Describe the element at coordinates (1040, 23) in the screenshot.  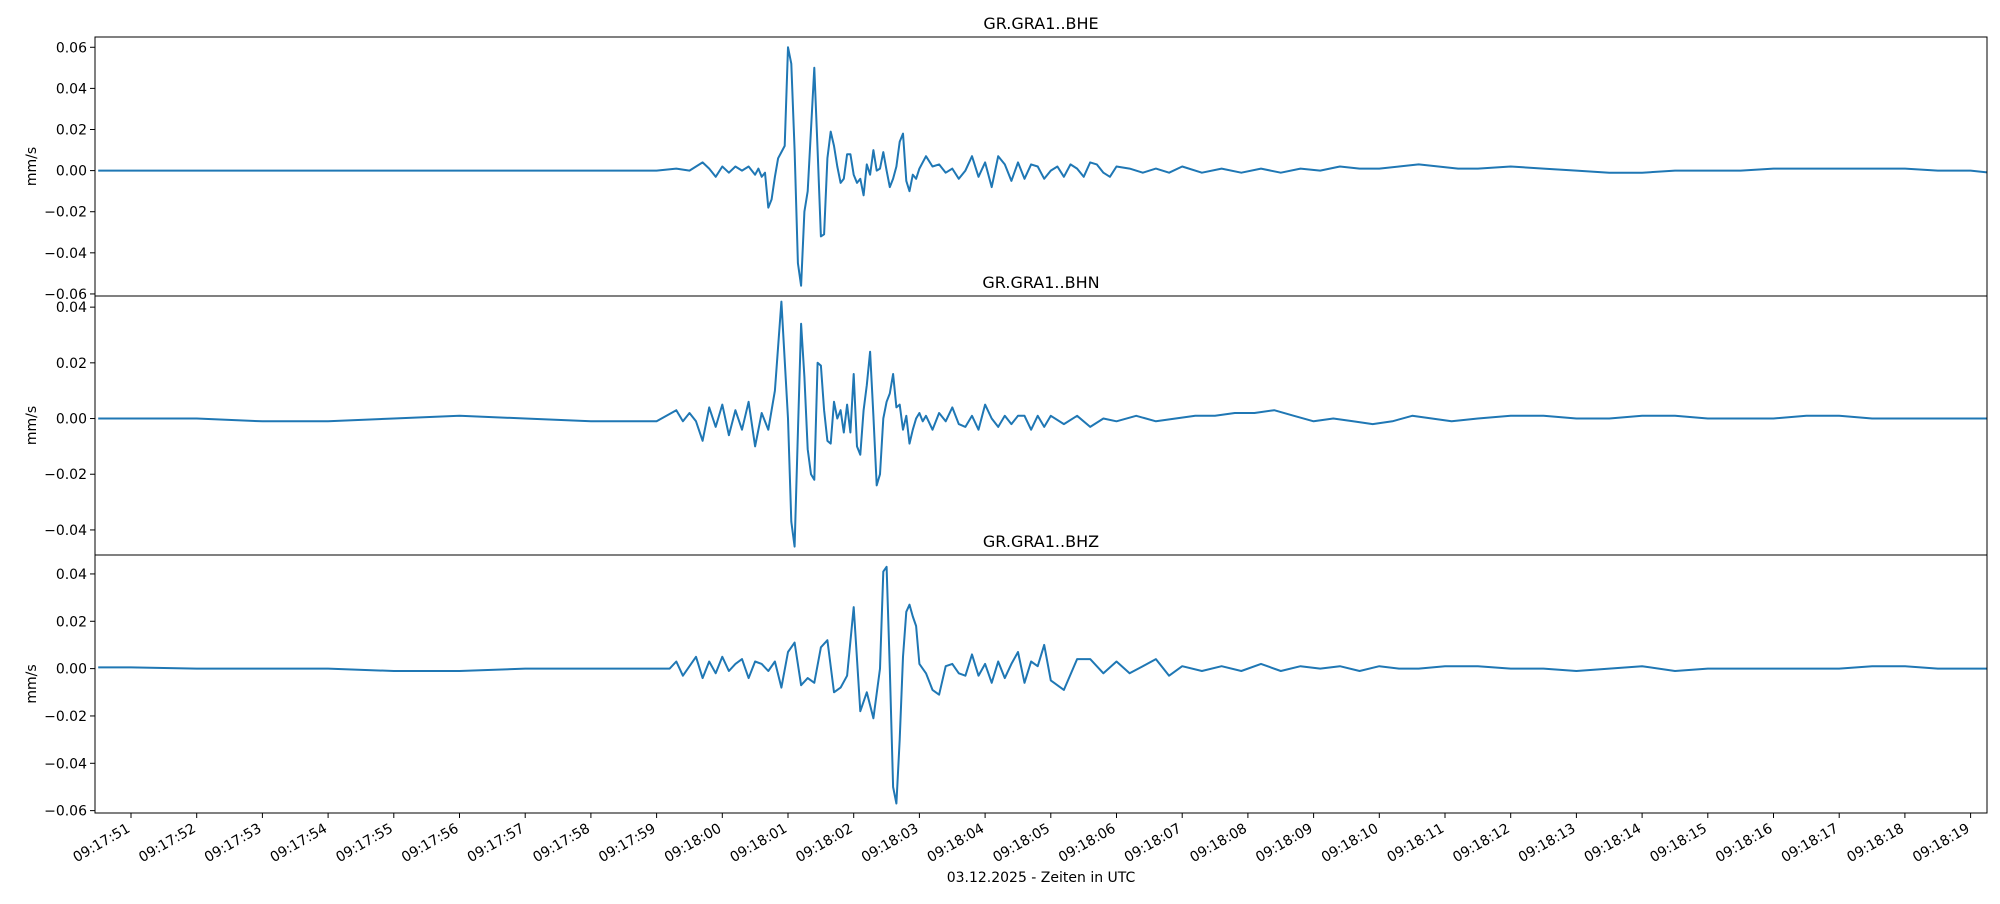
I see `panel-title-1: GR.GRA1..BHE` at that location.